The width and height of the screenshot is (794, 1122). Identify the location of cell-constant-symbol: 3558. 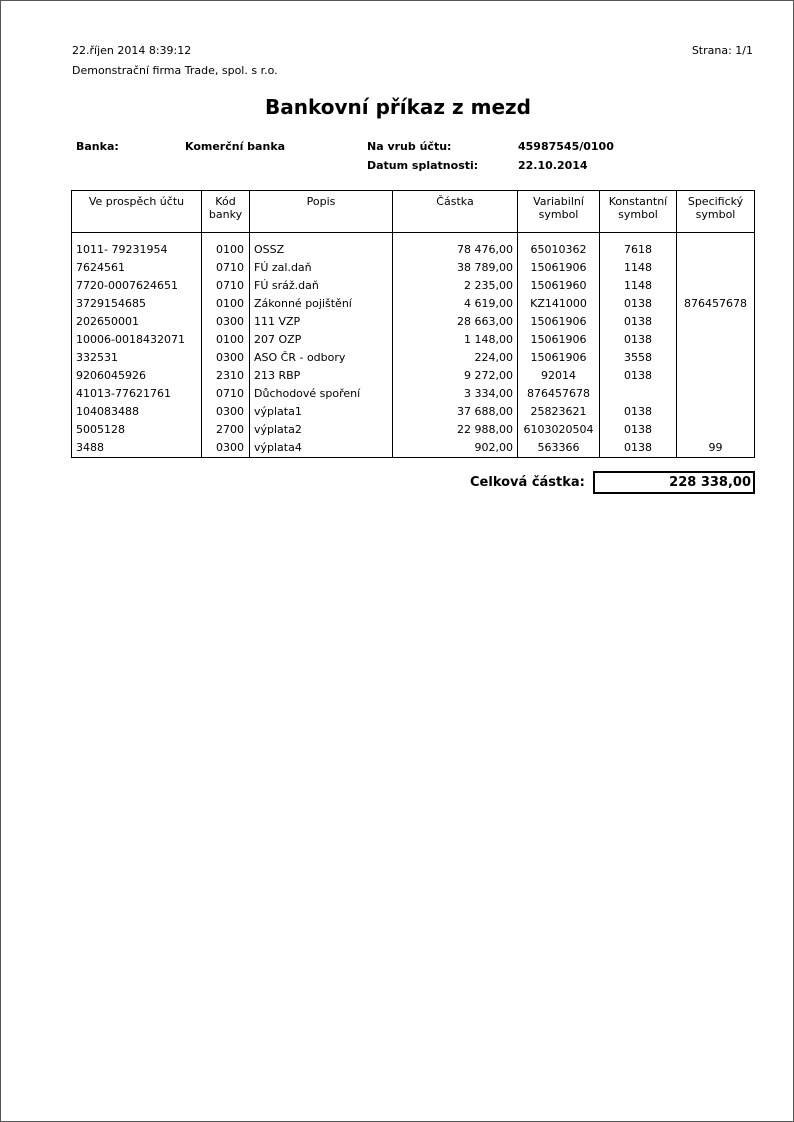
(638, 358).